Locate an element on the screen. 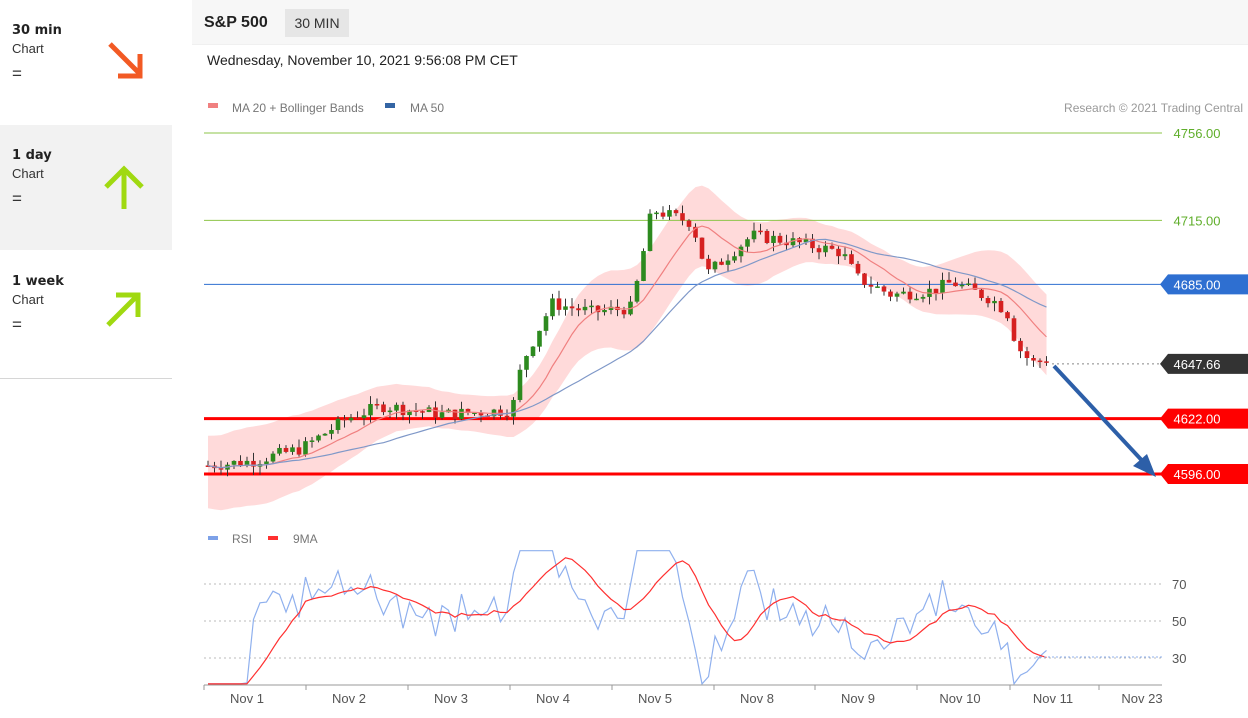 This screenshot has width=1248, height=718. price-level-label: 4756.00 is located at coordinates (1197, 133).